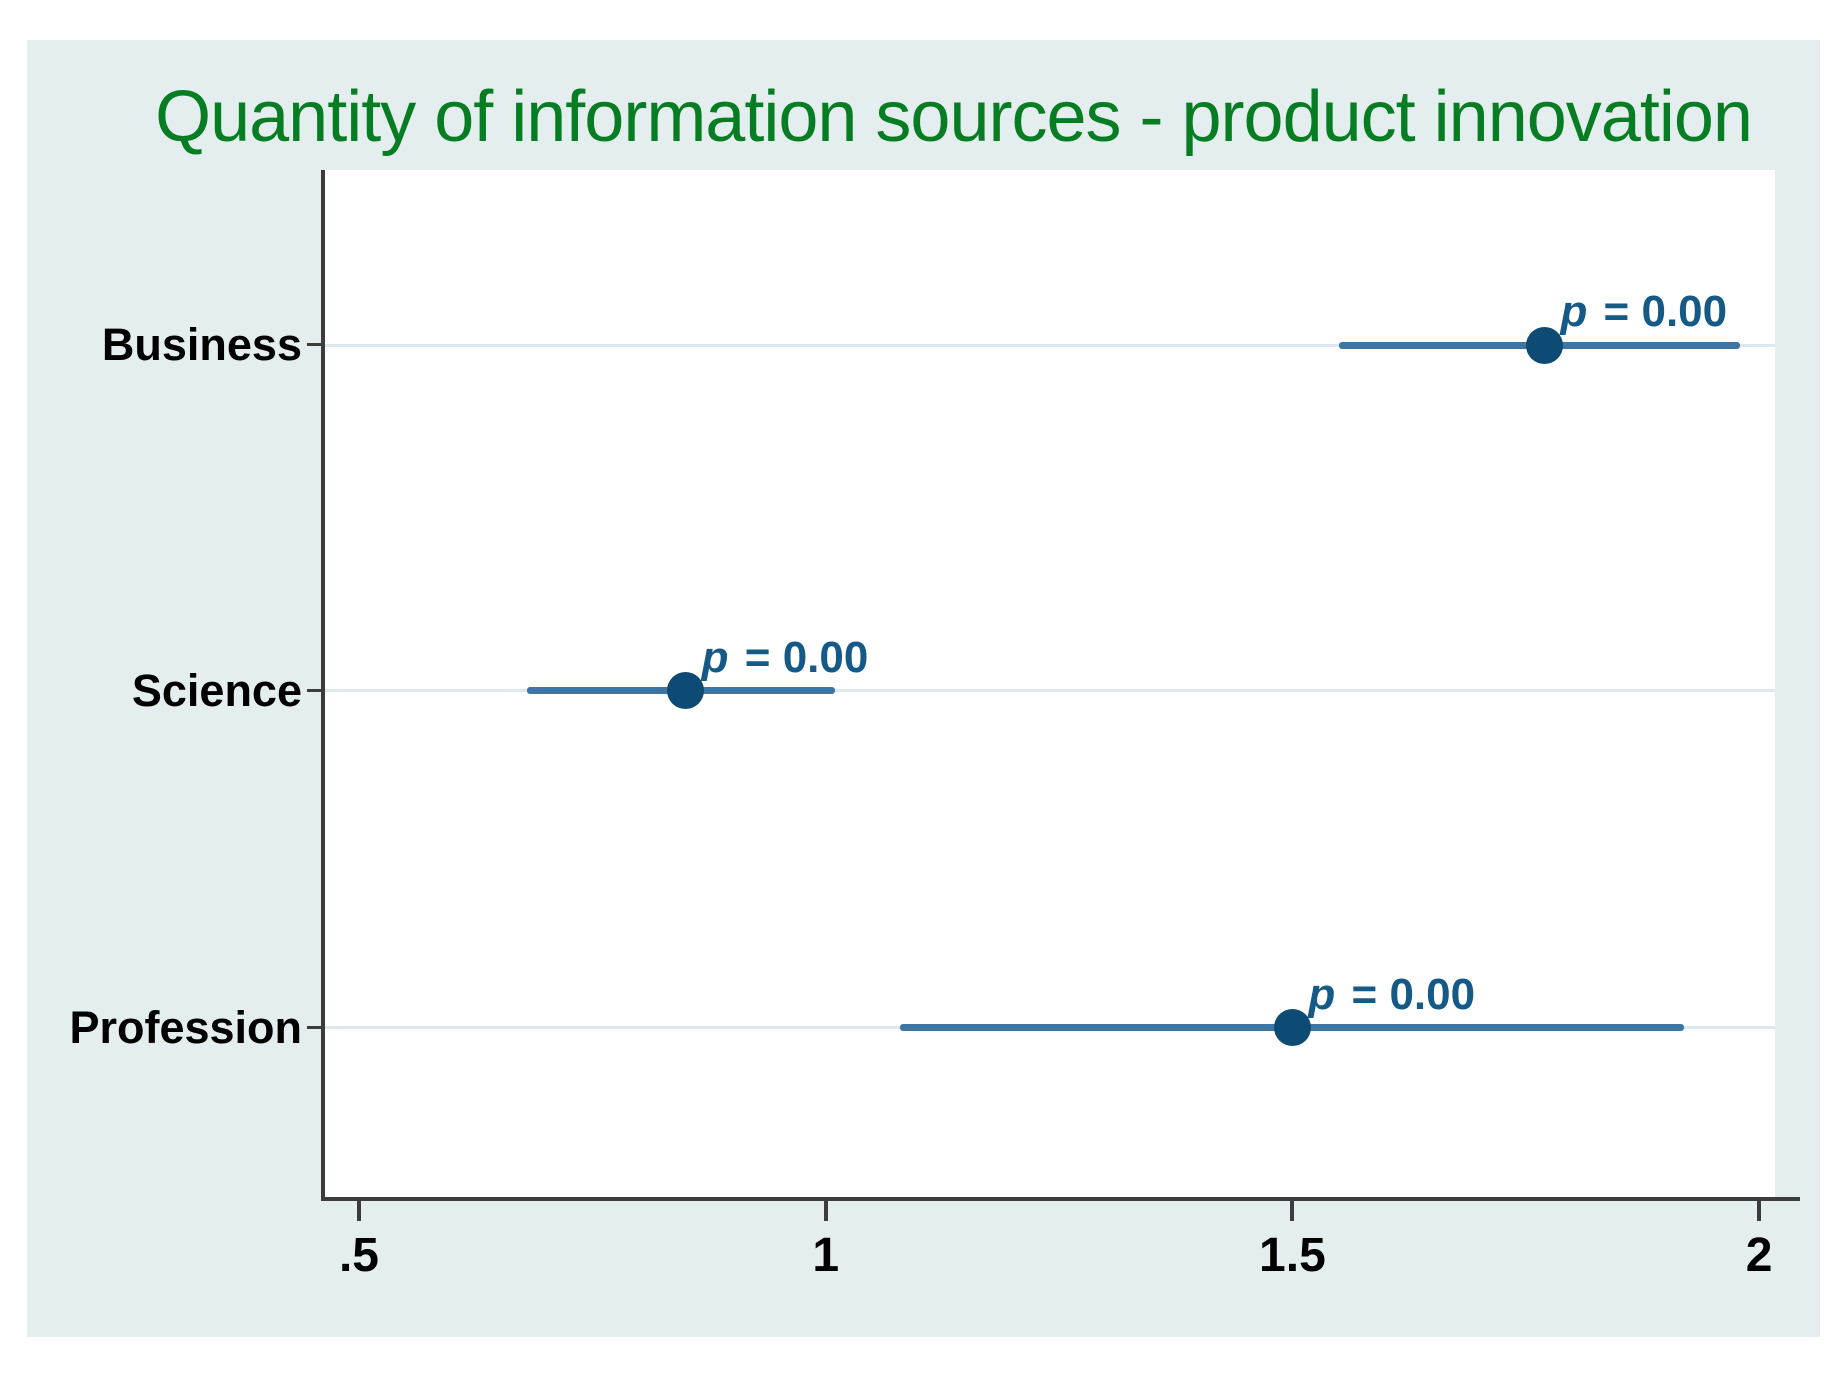 The height and width of the screenshot is (1378, 1848). Describe the element at coordinates (185, 1027) in the screenshot. I see `y-axis-category-label: Profession` at that location.